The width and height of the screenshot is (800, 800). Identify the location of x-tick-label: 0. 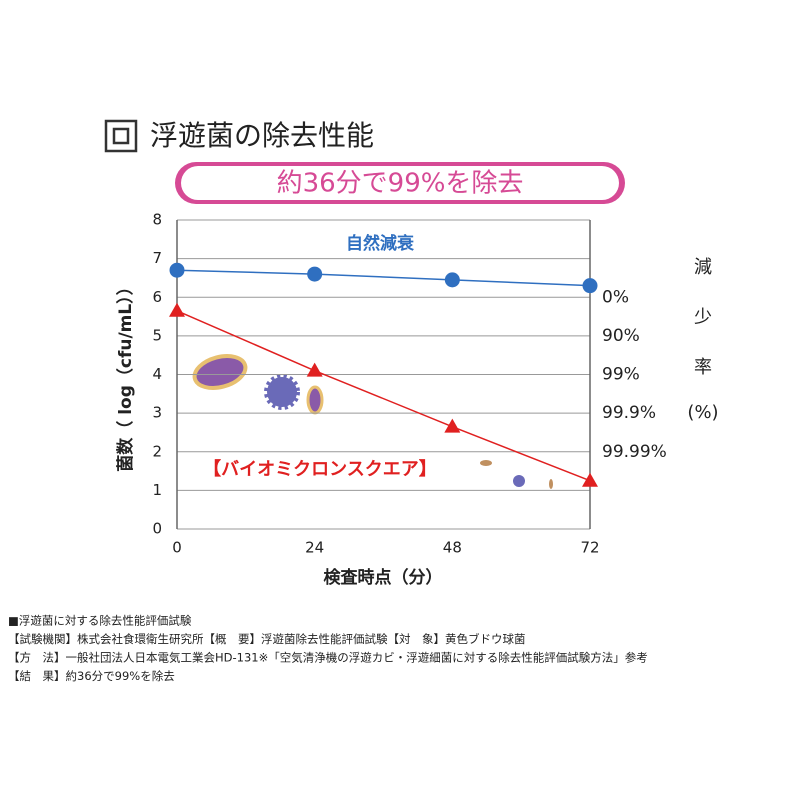
(177, 548).